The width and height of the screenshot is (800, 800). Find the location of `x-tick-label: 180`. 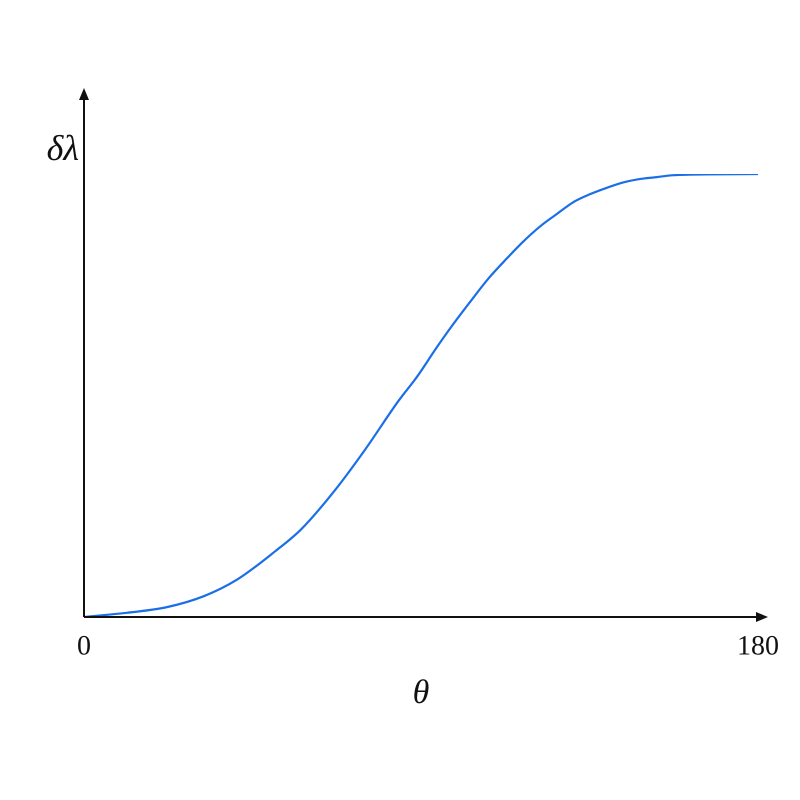

x-tick-label: 180 is located at coordinates (758, 646).